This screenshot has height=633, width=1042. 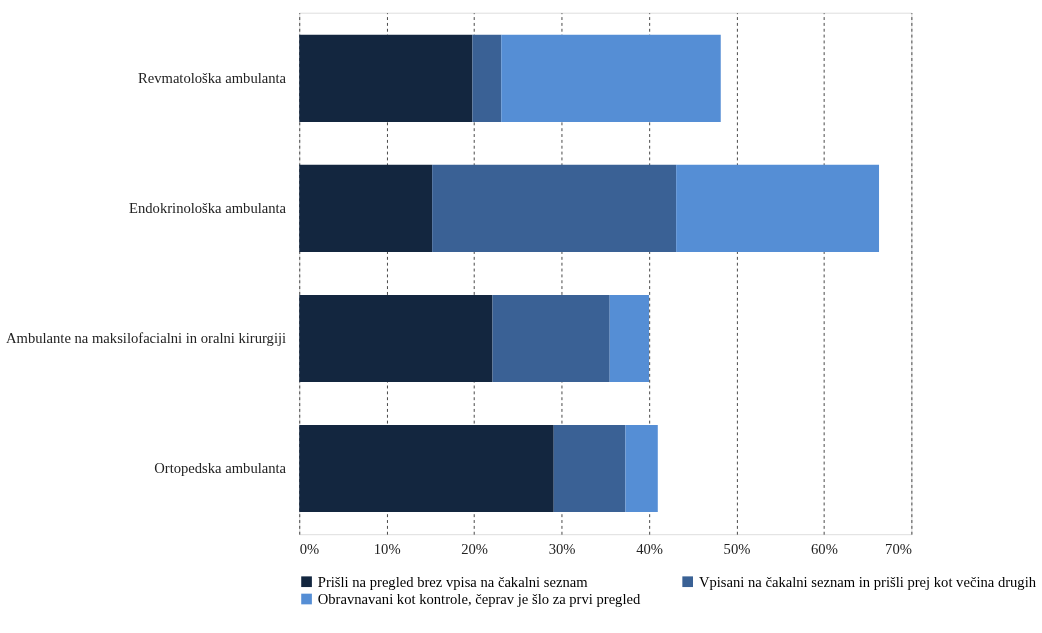 I want to click on y-tick-label: Revmatološka ambulanta, so click(x=212, y=78).